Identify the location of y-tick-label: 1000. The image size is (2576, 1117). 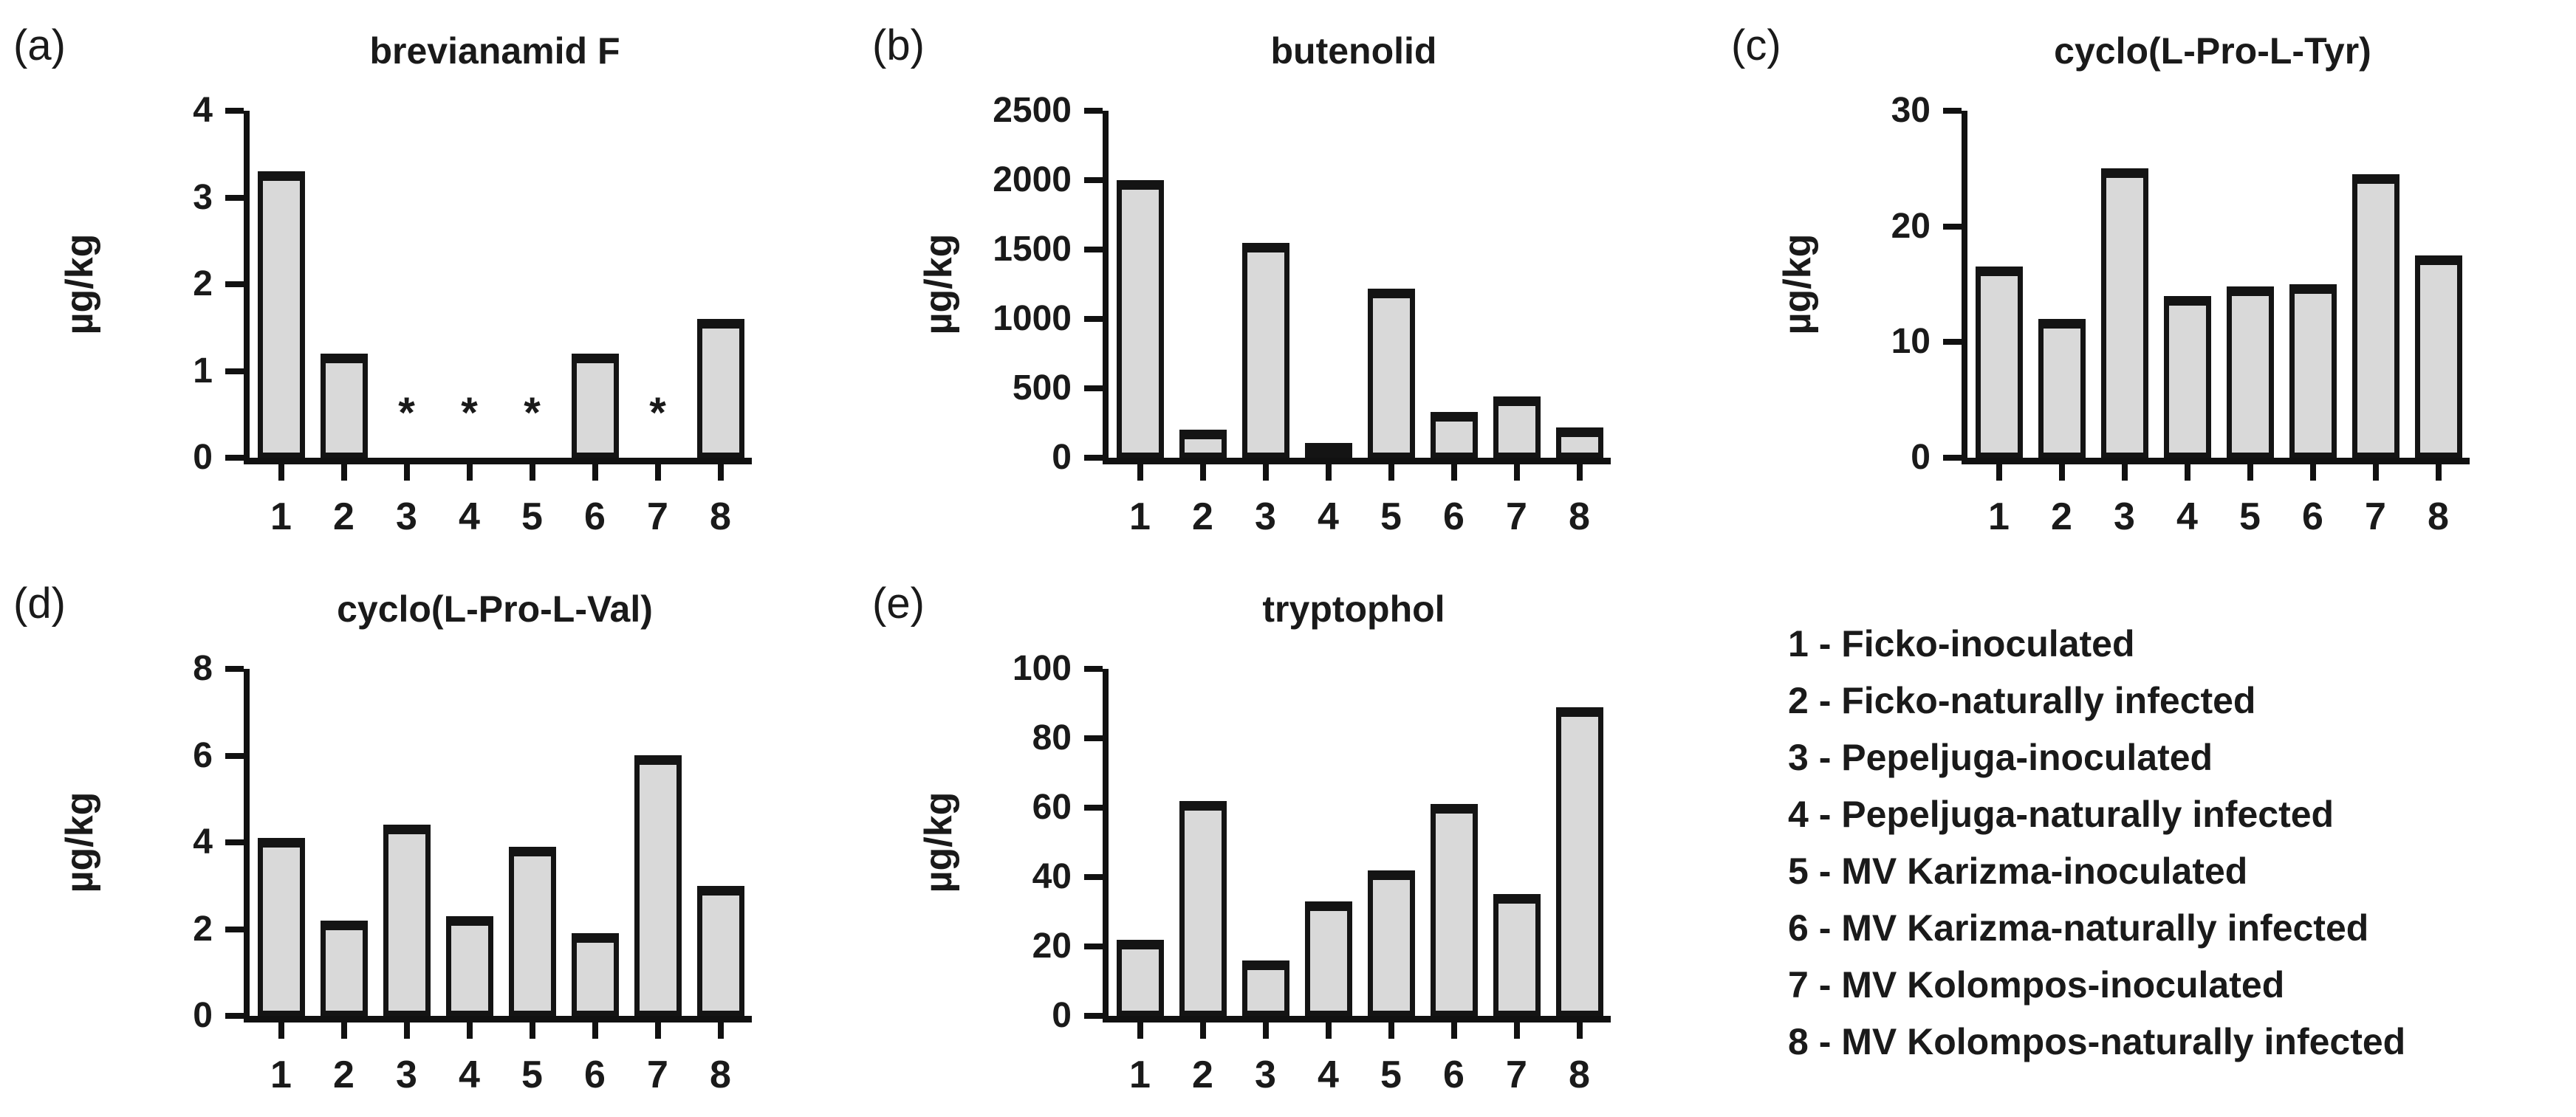
(1032, 318).